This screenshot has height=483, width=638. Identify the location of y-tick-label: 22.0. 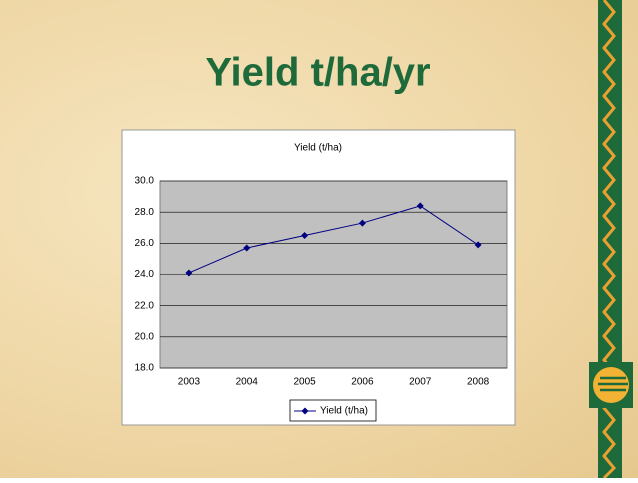
(145, 305).